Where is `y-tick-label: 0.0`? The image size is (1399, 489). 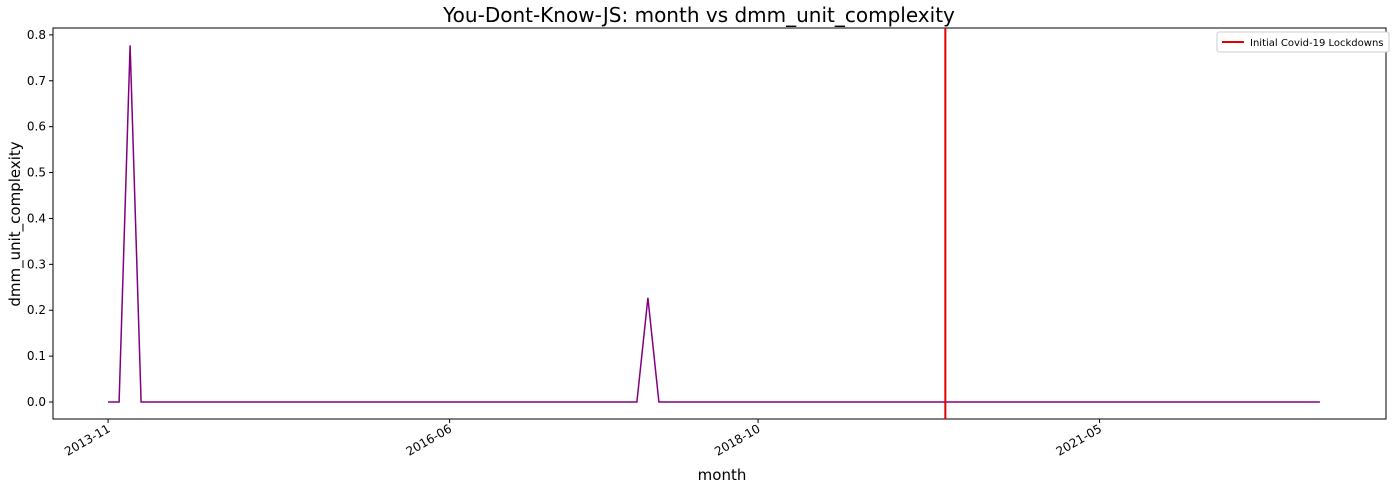 y-tick-label: 0.0 is located at coordinates (36, 402).